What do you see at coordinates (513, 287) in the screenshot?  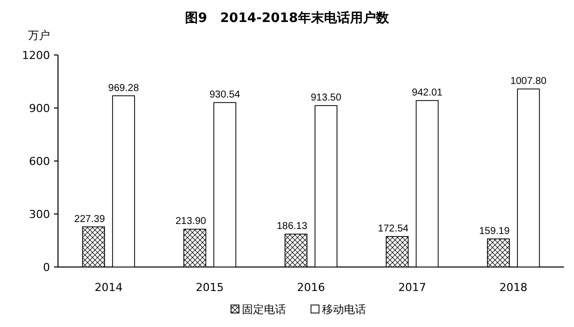 I see `x-tick-label: 2018` at bounding box center [513, 287].